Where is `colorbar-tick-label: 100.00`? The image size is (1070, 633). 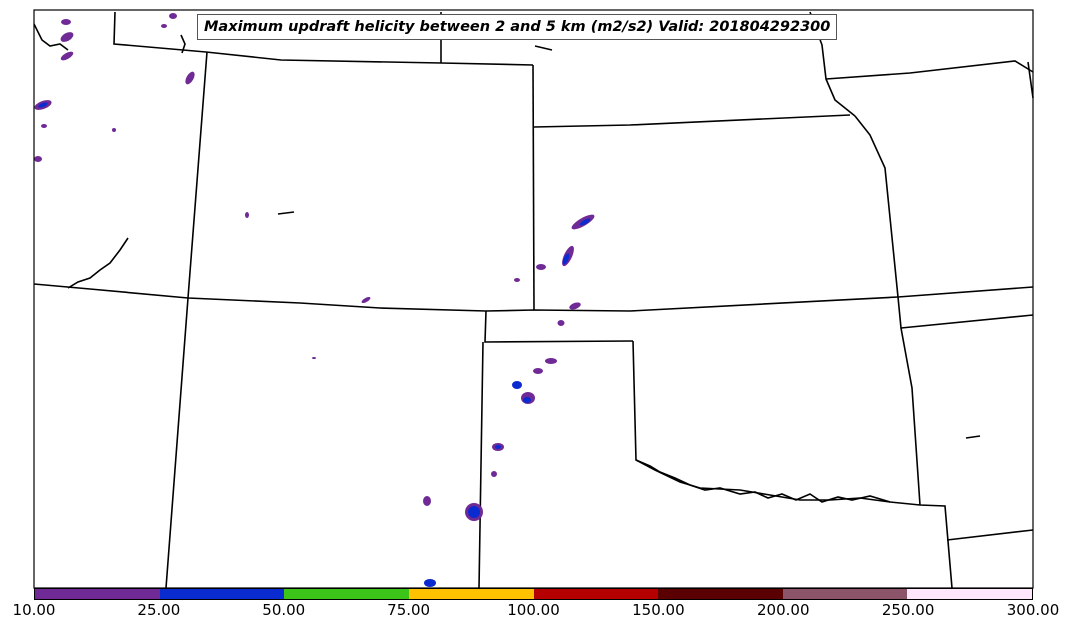
colorbar-tick-label: 100.00 is located at coordinates (533, 610).